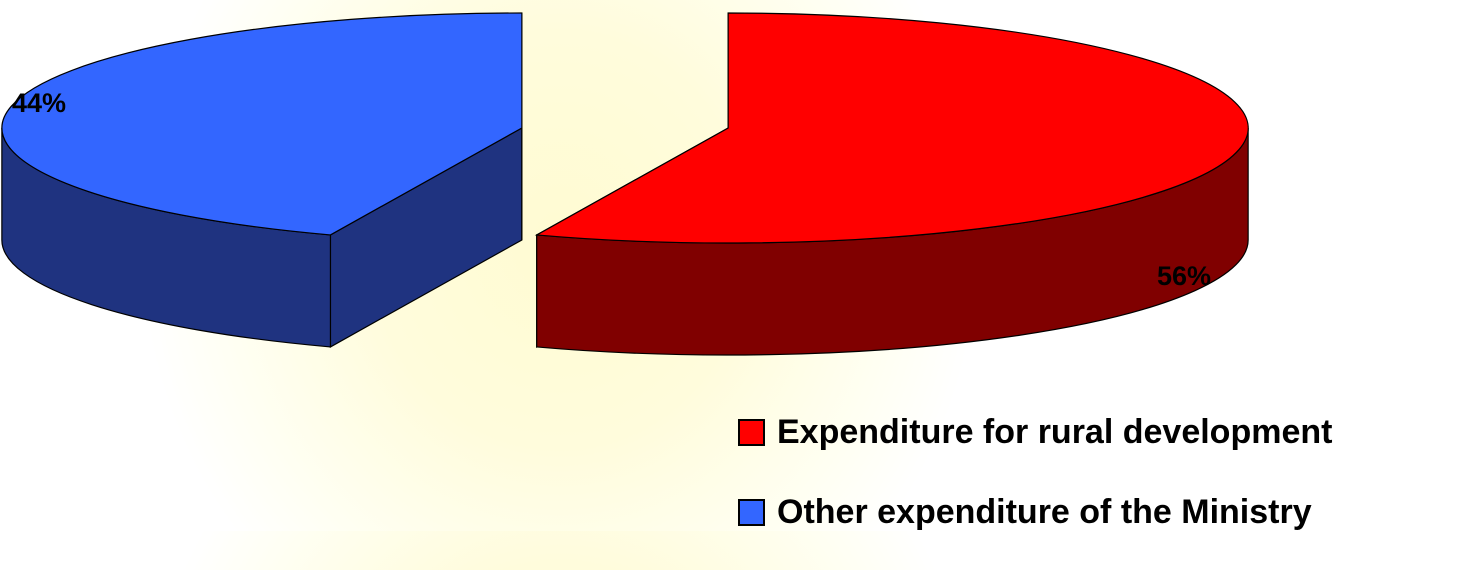 The height and width of the screenshot is (570, 1467). Describe the element at coordinates (751, 432) in the screenshot. I see `legend-swatch-rural-development` at that location.